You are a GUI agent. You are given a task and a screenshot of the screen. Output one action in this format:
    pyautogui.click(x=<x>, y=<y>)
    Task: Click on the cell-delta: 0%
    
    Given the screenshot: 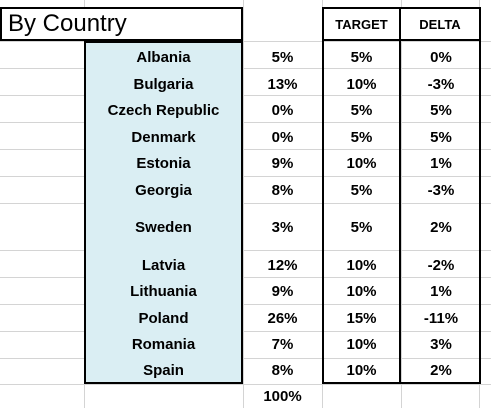 What is the action you would take?
    pyautogui.click(x=441, y=57)
    